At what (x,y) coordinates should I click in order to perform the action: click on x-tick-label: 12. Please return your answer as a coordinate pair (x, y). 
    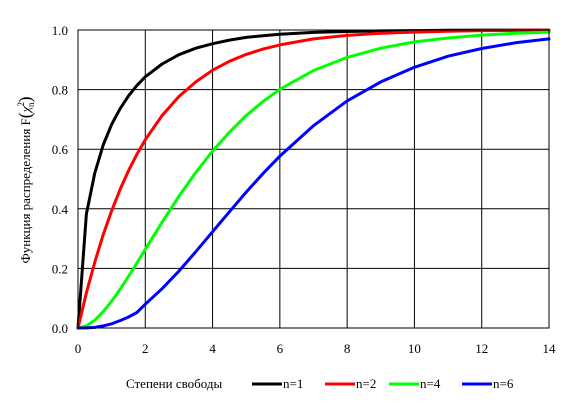
    Looking at the image, I should click on (481, 348).